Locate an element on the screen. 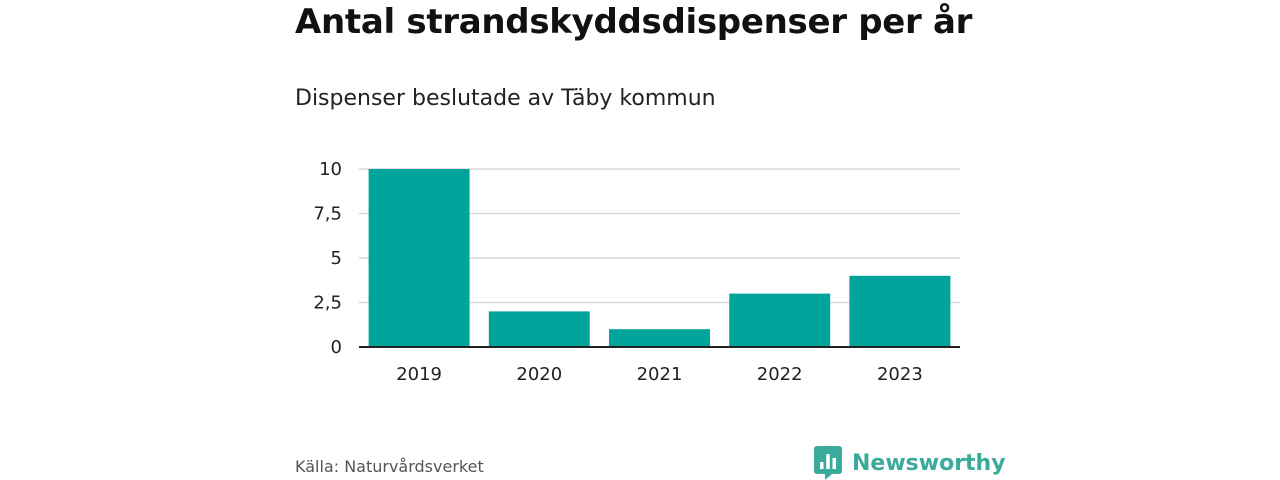 The width and height of the screenshot is (1280, 480). y-tick-label: 0 is located at coordinates (336, 347).